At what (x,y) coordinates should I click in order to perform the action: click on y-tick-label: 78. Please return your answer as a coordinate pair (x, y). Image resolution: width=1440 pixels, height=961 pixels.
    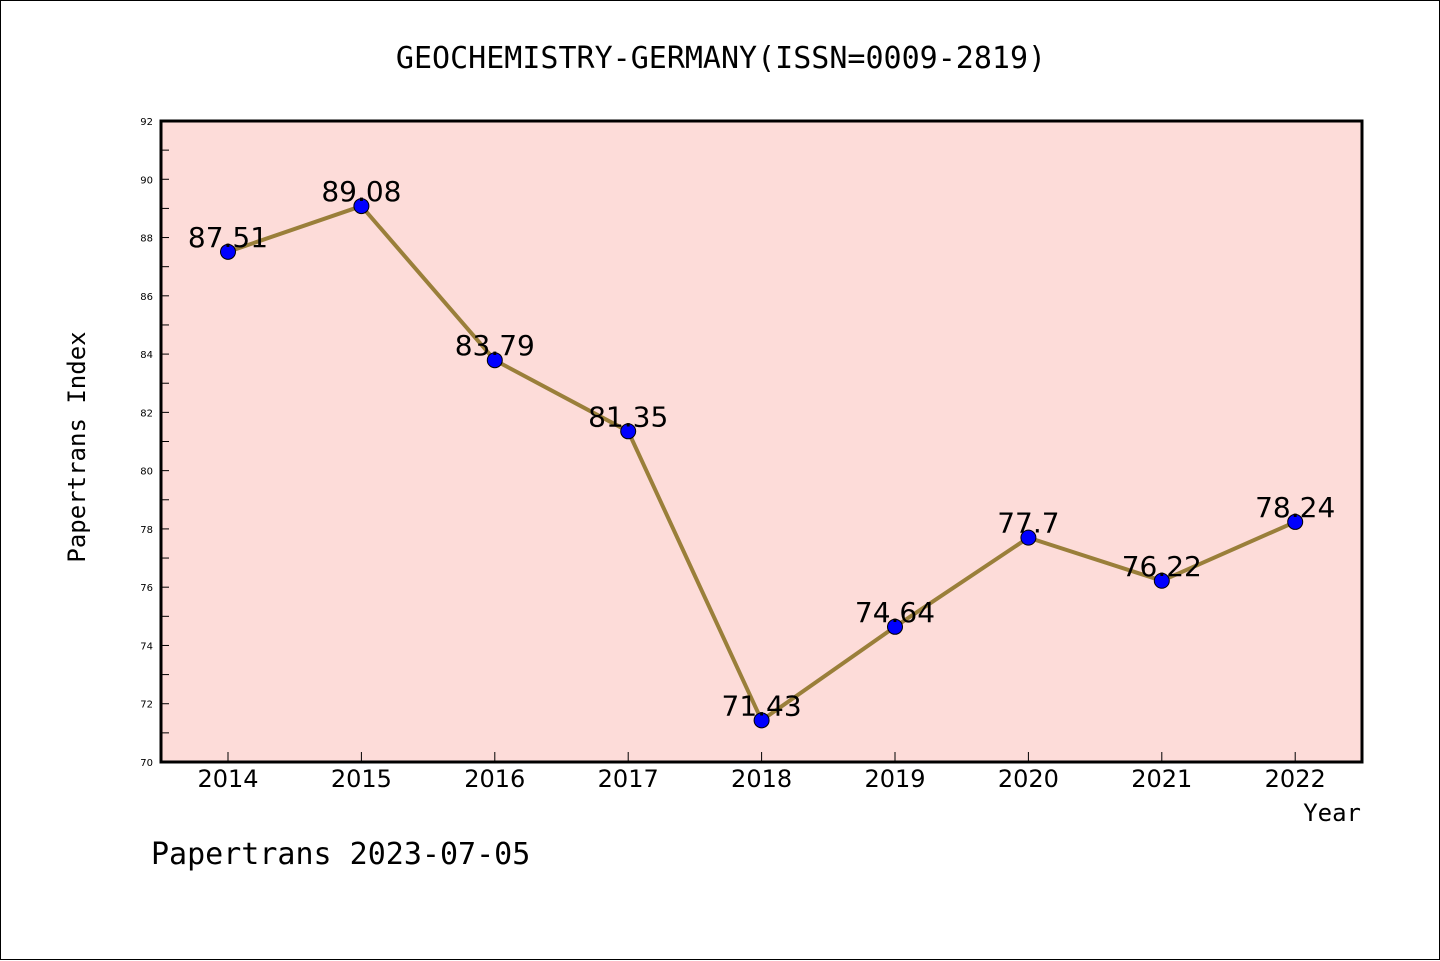
    Looking at the image, I should click on (146, 530).